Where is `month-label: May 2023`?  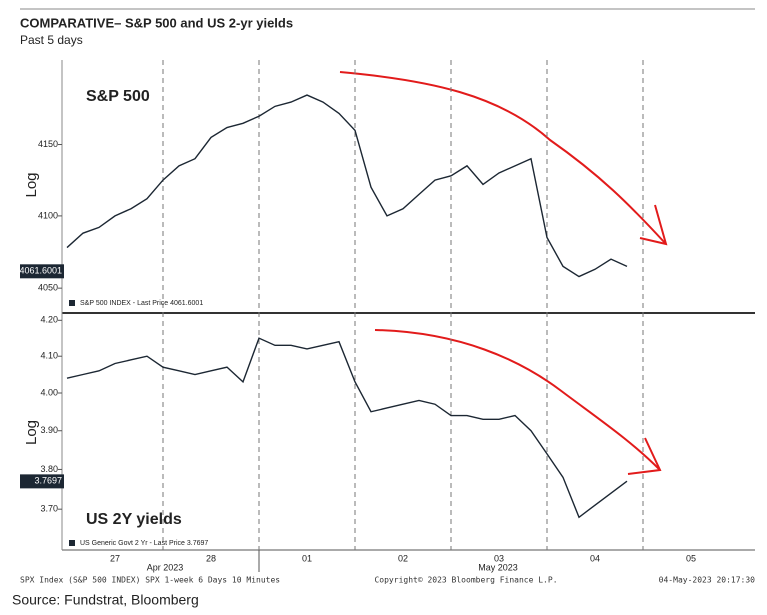 month-label: May 2023 is located at coordinates (498, 567).